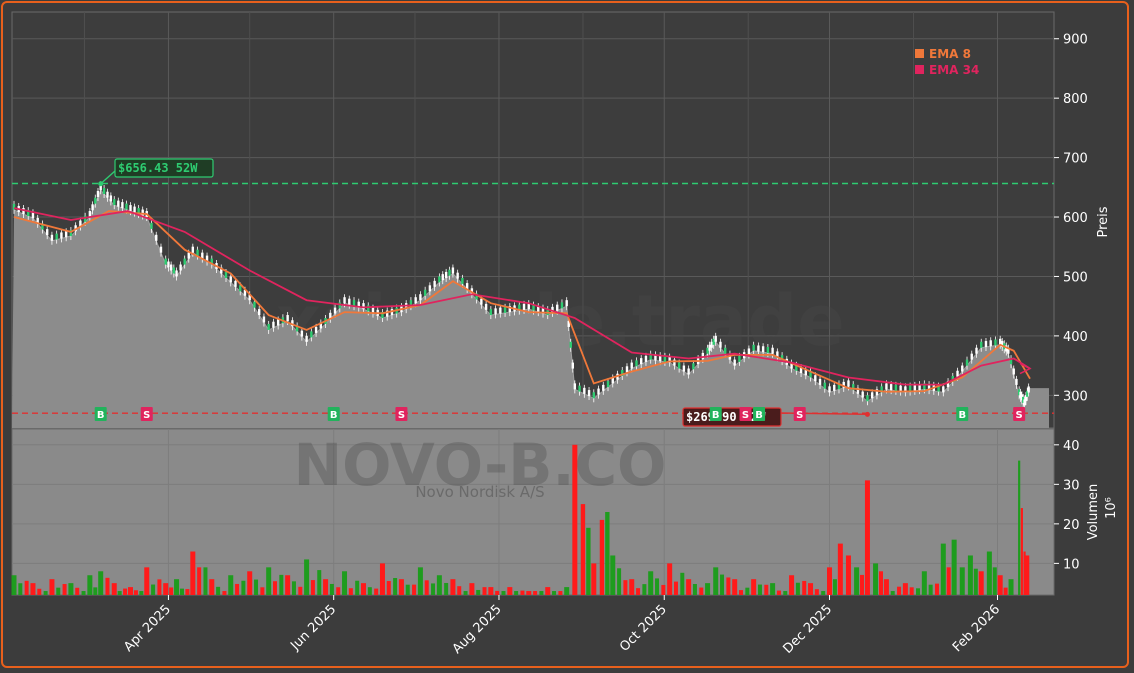  I want to click on high-annotation-arrow, so click(108, 177).